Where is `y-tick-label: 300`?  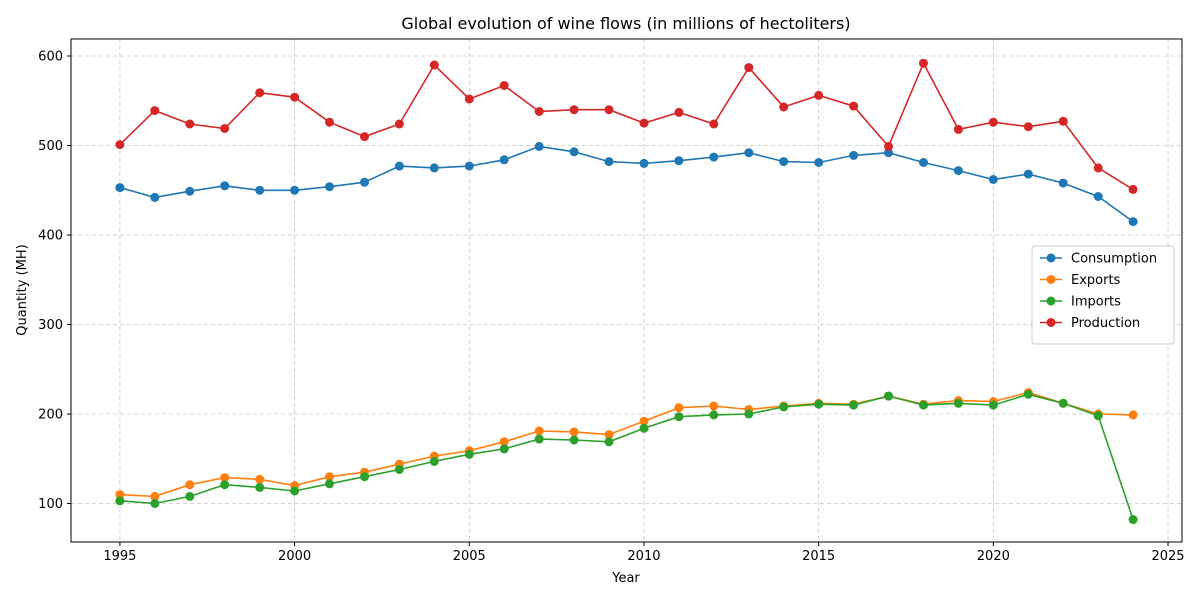
y-tick-label: 300 is located at coordinates (50, 325).